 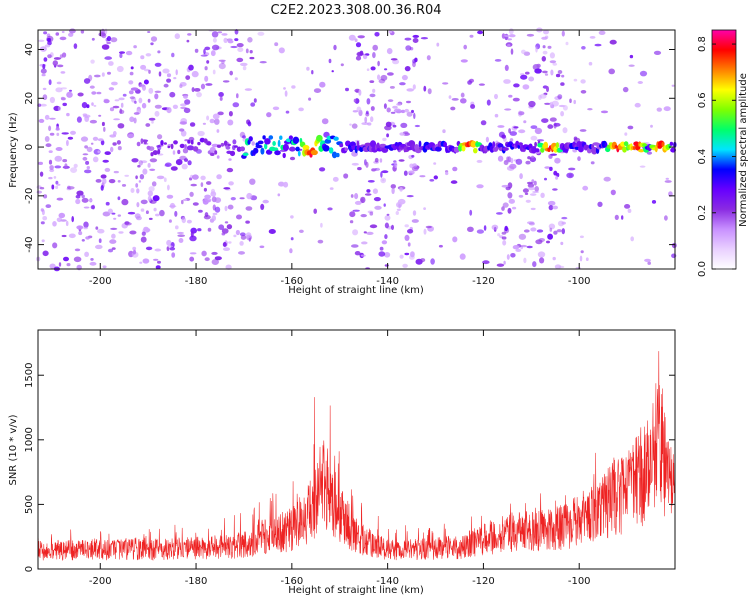 What do you see at coordinates (29, 244) in the screenshot?
I see `spectrogram-y-tick-label: -40` at bounding box center [29, 244].